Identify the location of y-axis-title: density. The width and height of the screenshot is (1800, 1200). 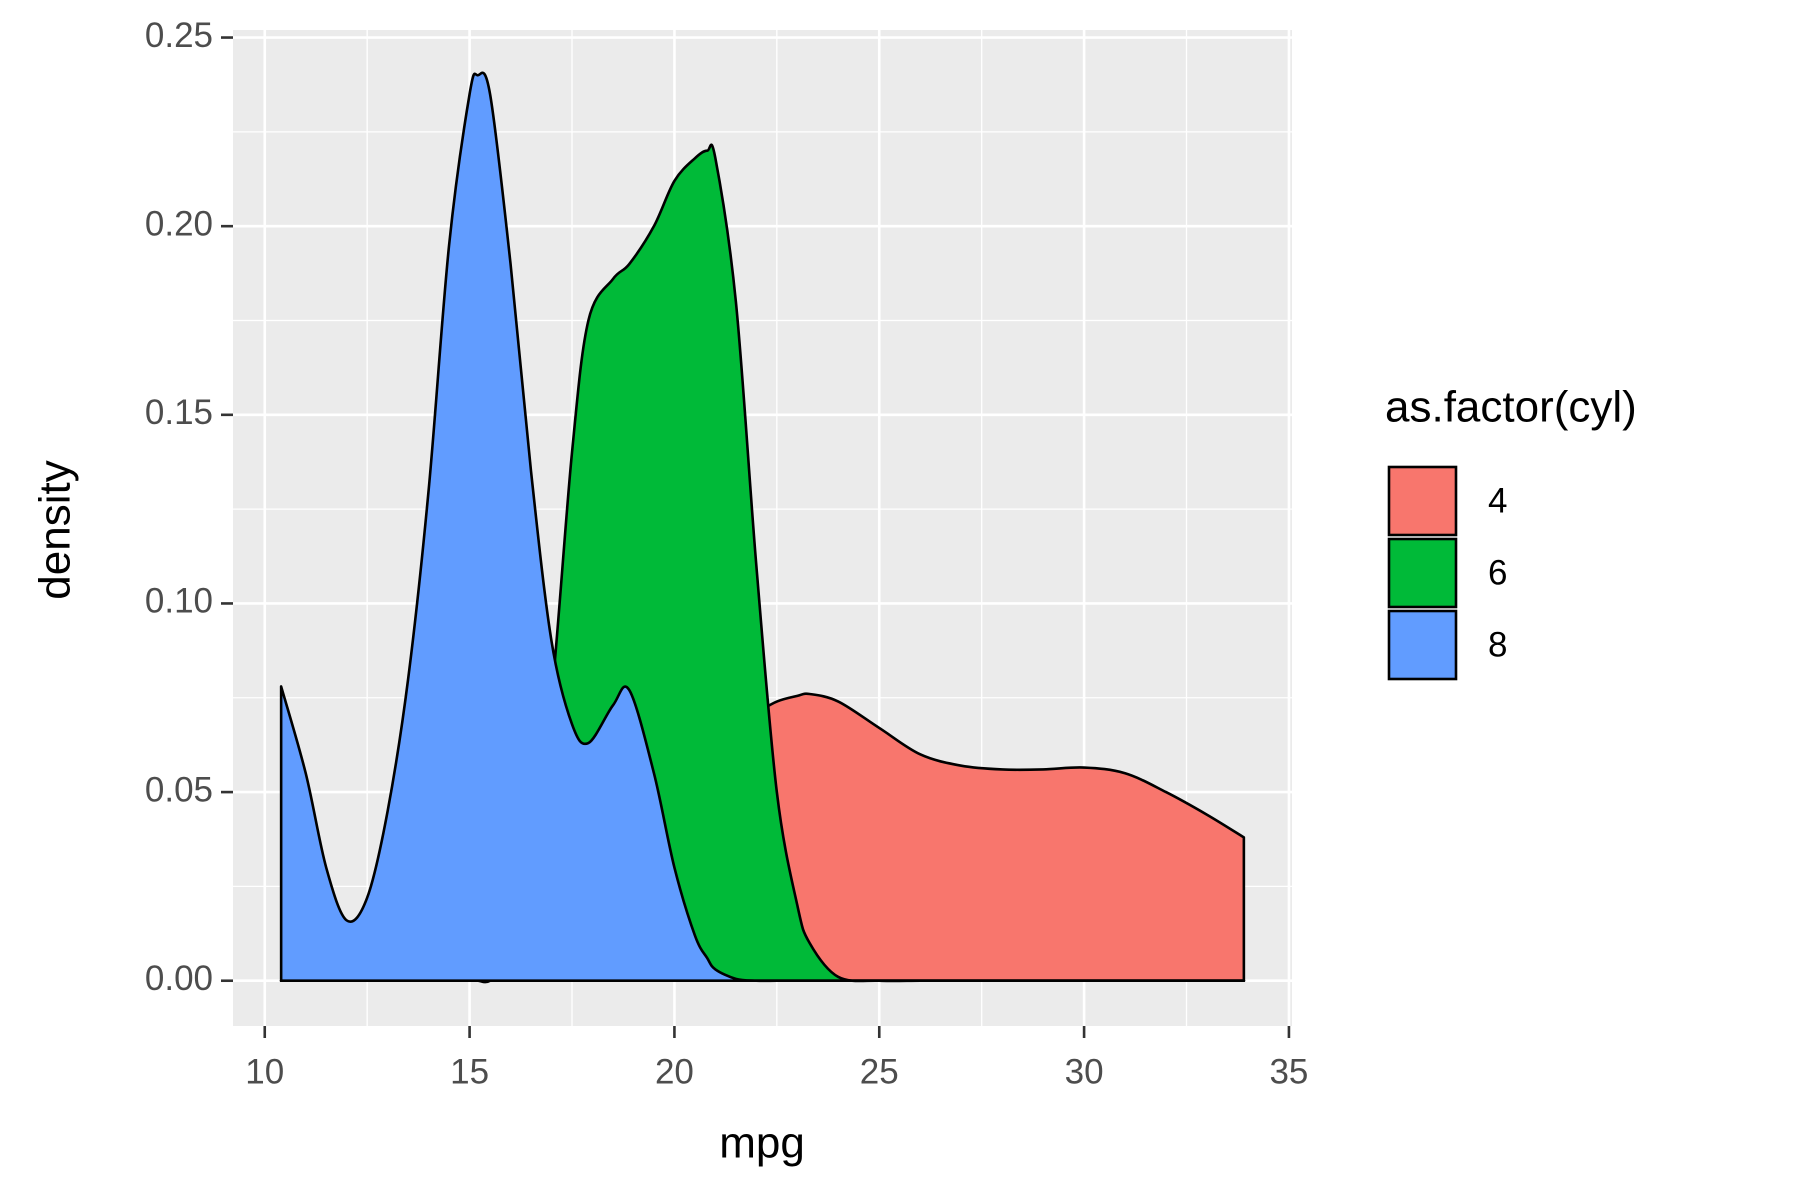
(55, 529).